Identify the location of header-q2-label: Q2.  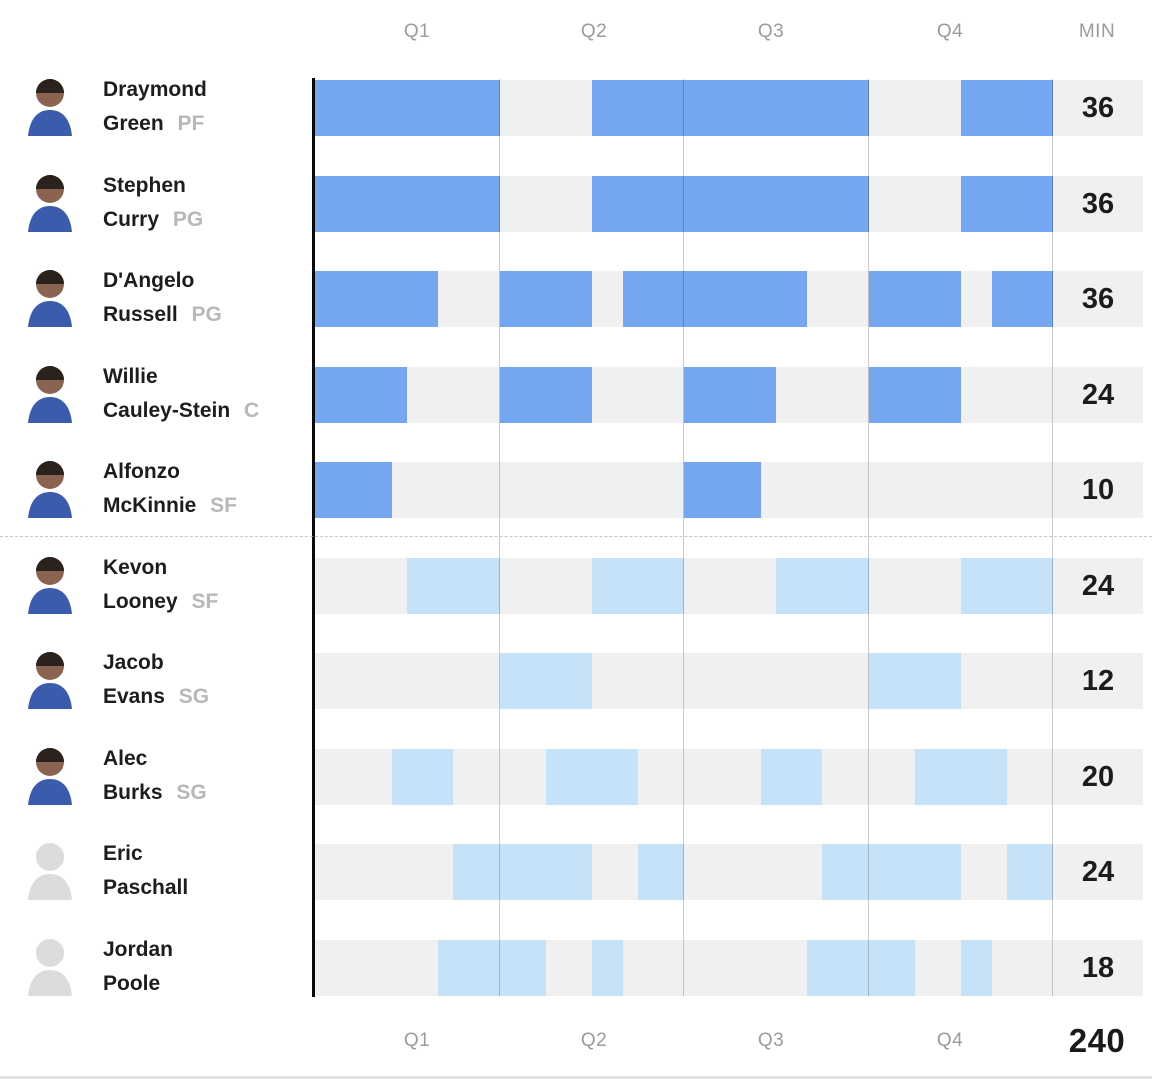
(594, 31).